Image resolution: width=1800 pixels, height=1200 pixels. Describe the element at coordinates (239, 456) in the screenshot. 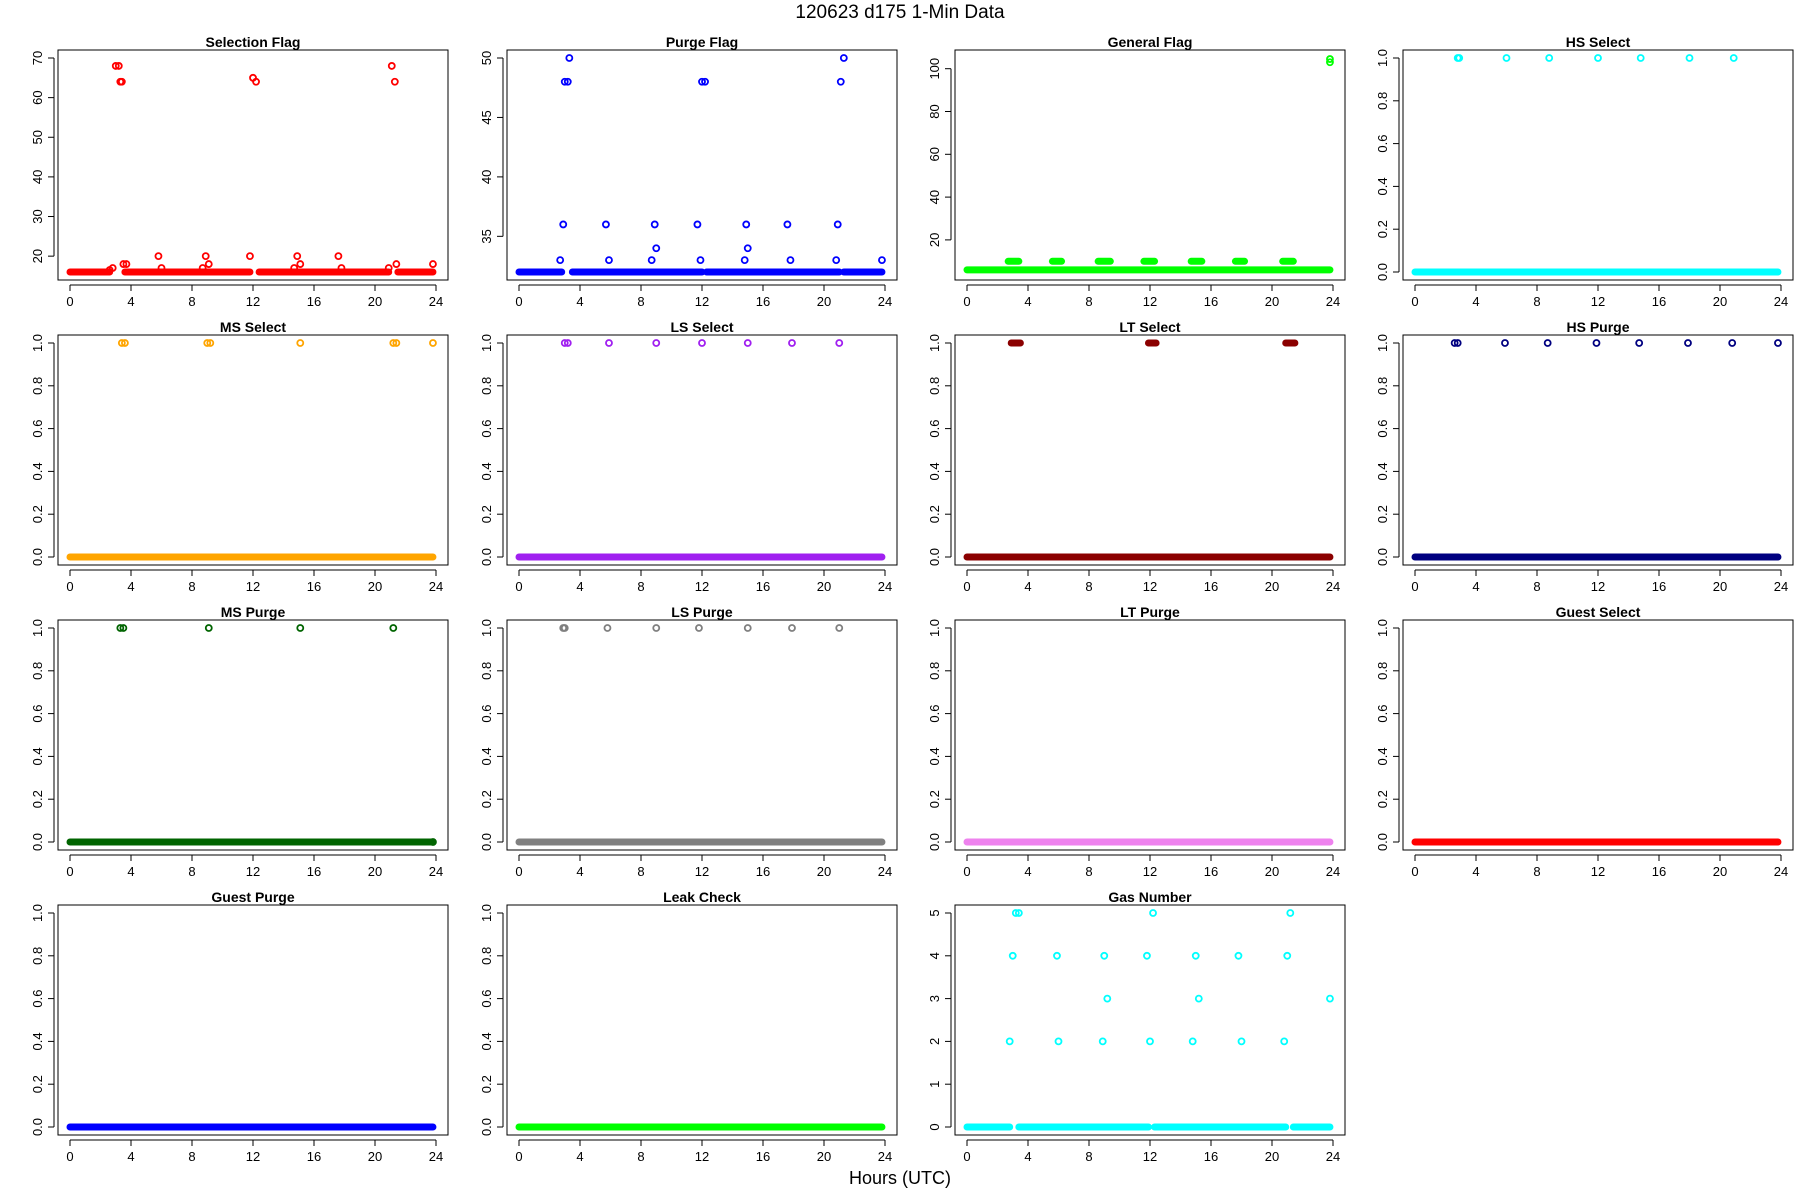

I see `panel-ms-select: MS Select 0 4 8 12 16 20 24 0.0 0.2 0.4 0.6 0.8 1.0` at that location.